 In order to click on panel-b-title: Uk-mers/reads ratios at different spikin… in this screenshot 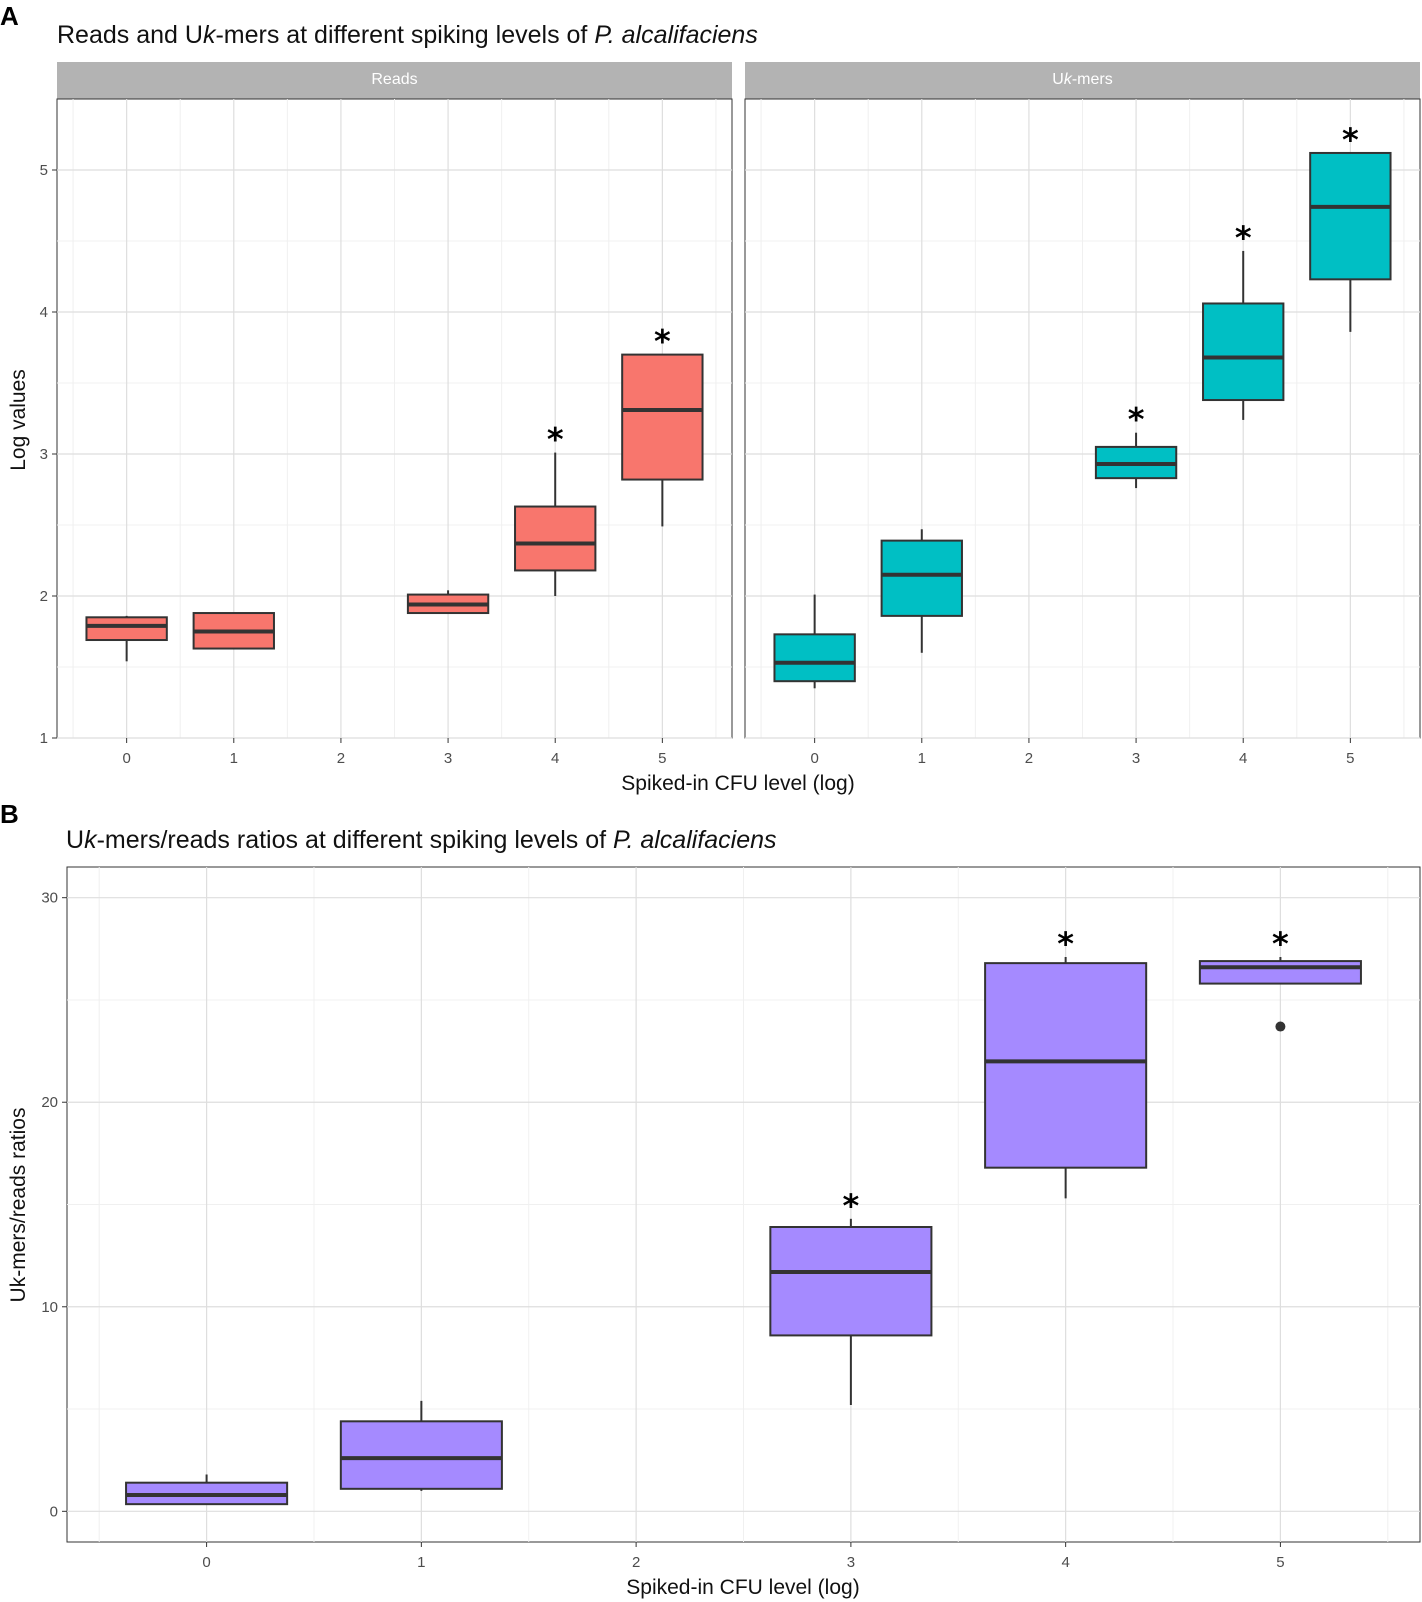, I will do `click(421, 840)`.